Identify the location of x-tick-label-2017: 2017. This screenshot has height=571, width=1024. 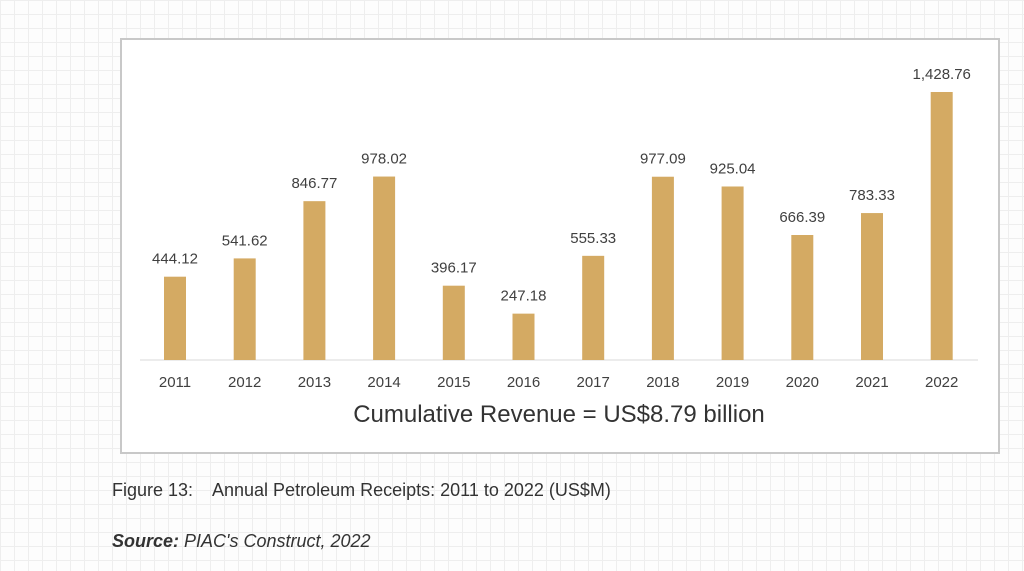
(593, 382).